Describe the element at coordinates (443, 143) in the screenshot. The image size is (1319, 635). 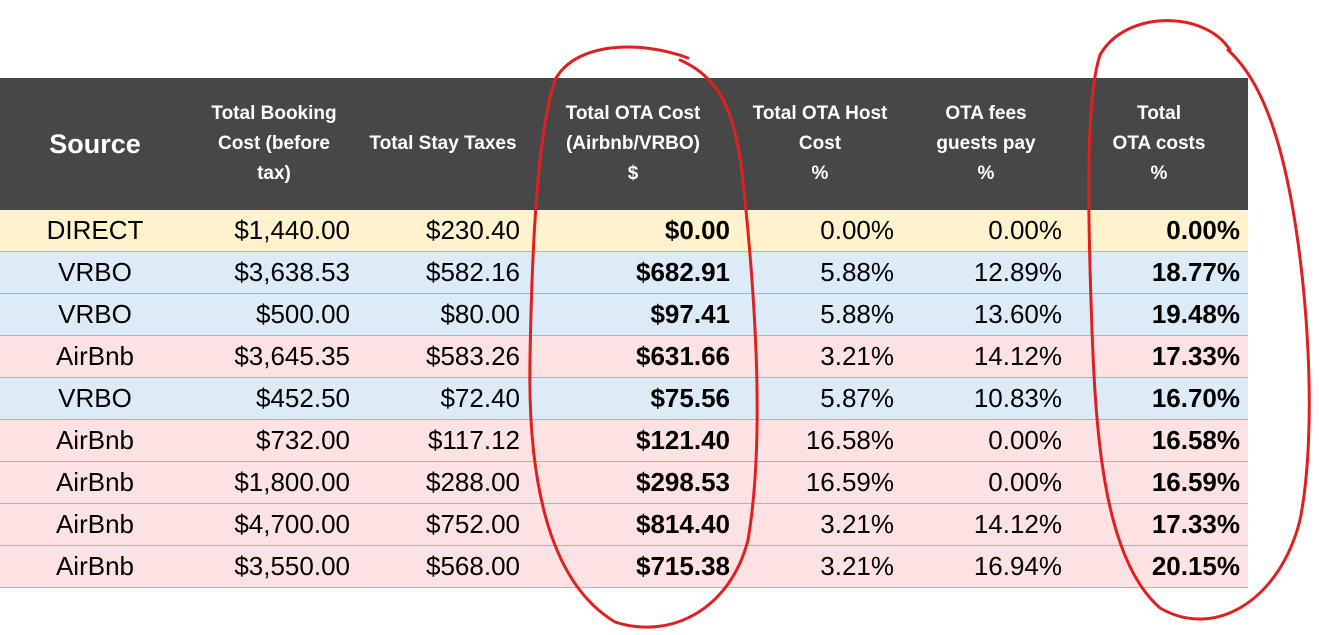
I see `header-total-stay-taxes: Total Stay Taxes` at that location.